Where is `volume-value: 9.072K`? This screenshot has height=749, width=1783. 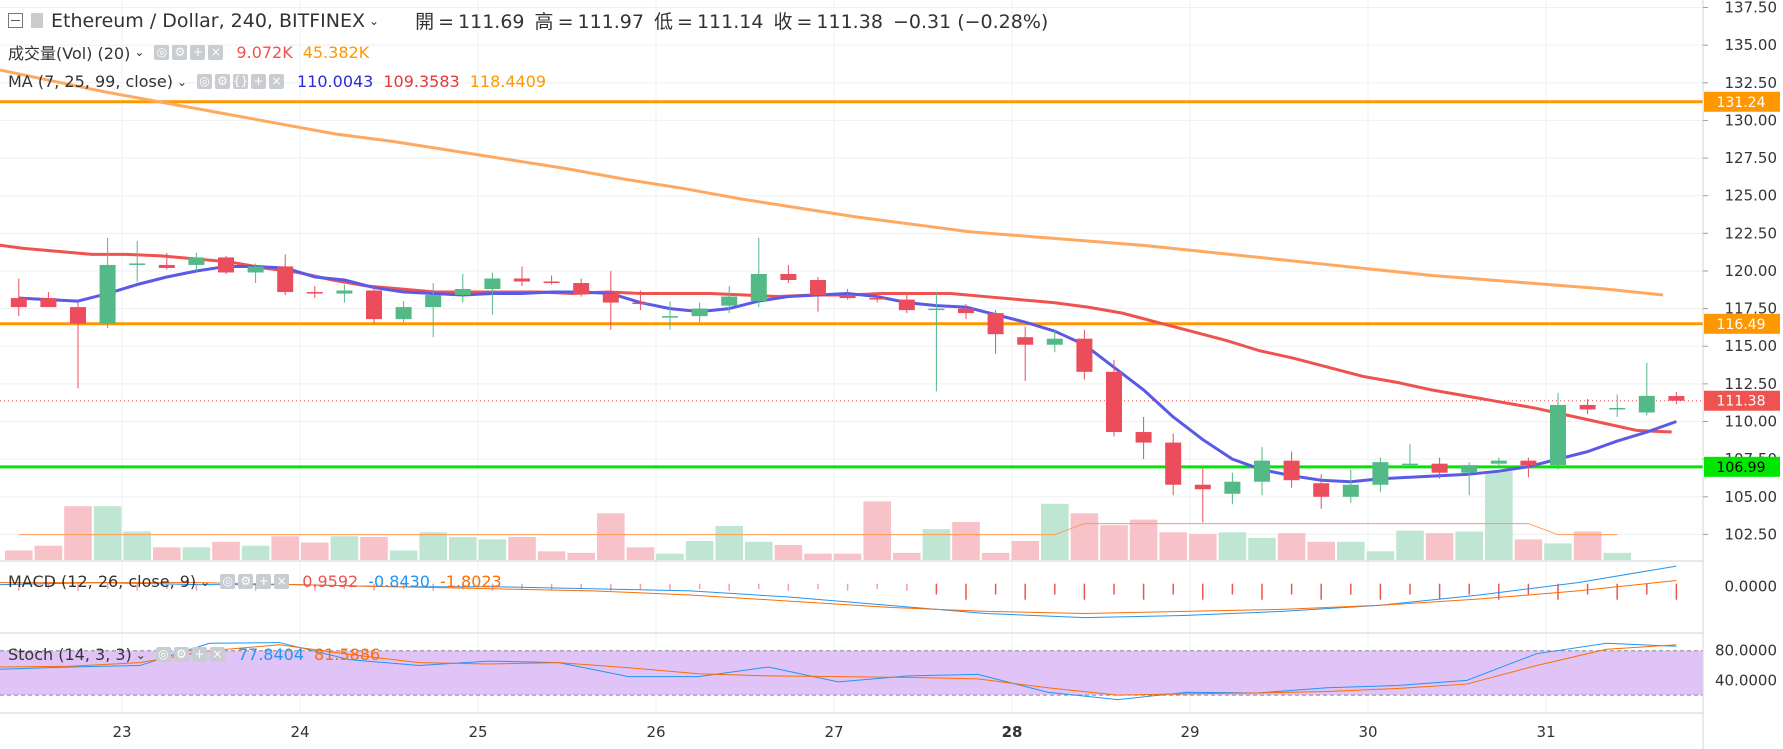
volume-value: 9.072K is located at coordinates (264, 52).